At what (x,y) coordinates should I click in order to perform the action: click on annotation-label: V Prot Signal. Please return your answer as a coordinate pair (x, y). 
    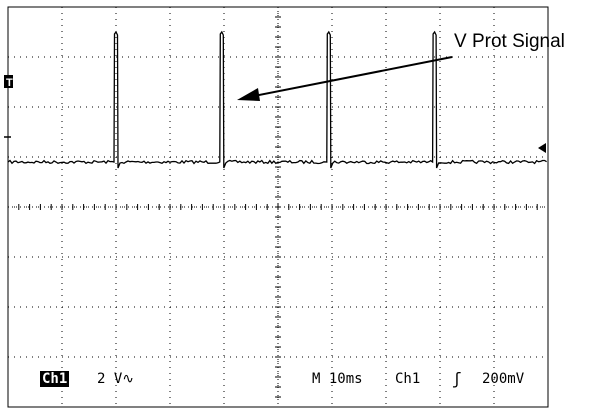
    Looking at the image, I should click on (509, 41).